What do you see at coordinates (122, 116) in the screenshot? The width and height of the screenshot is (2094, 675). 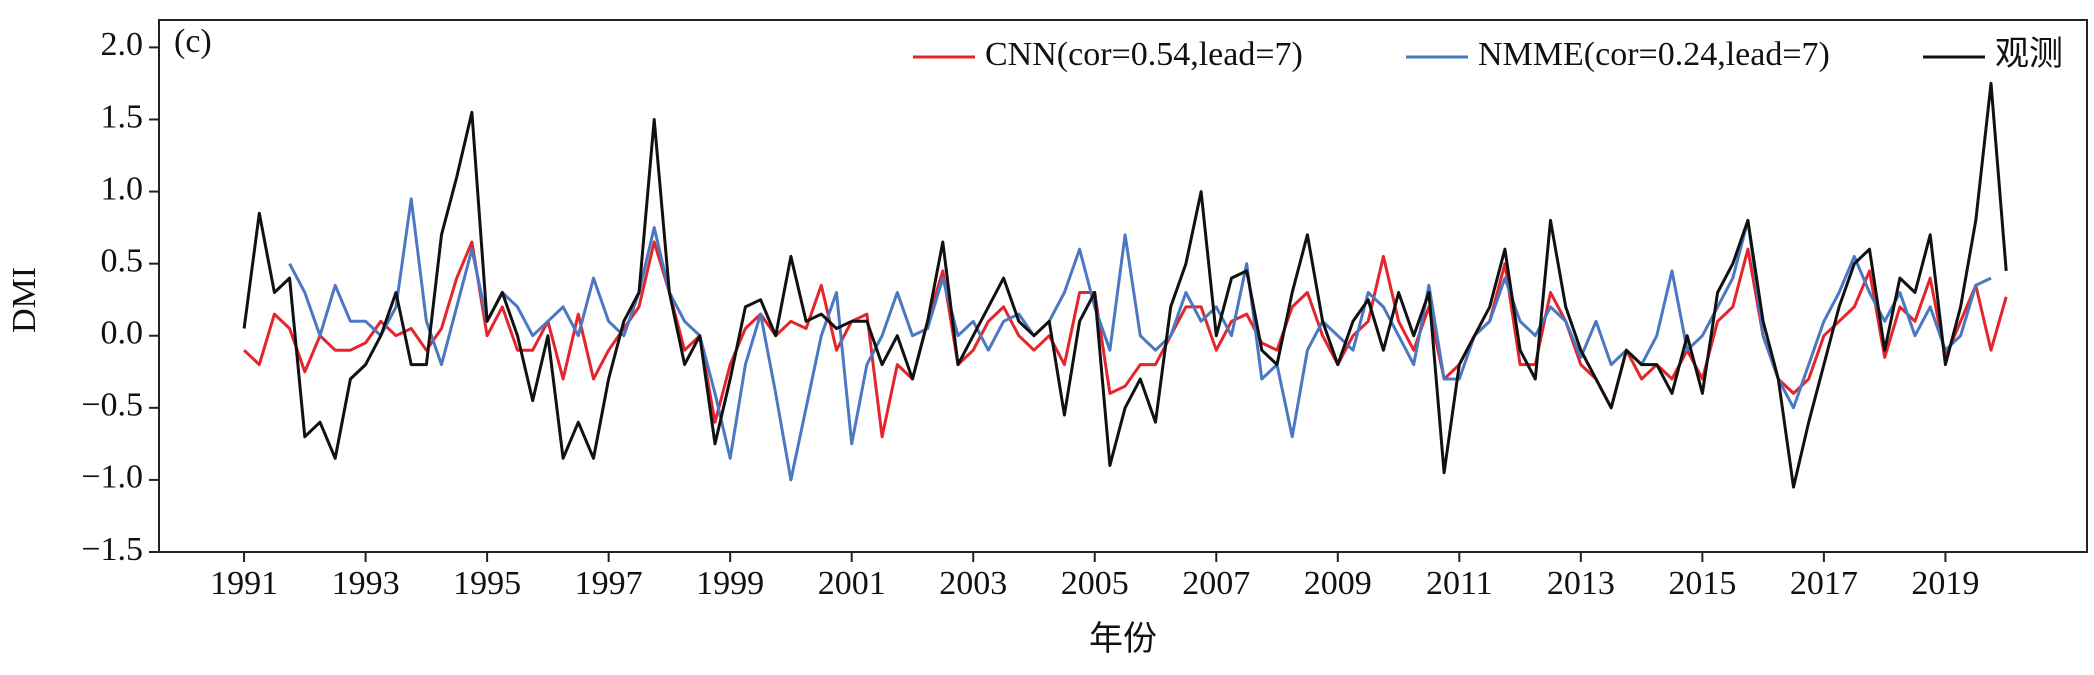 I see `y-tick-label: 1.5` at bounding box center [122, 116].